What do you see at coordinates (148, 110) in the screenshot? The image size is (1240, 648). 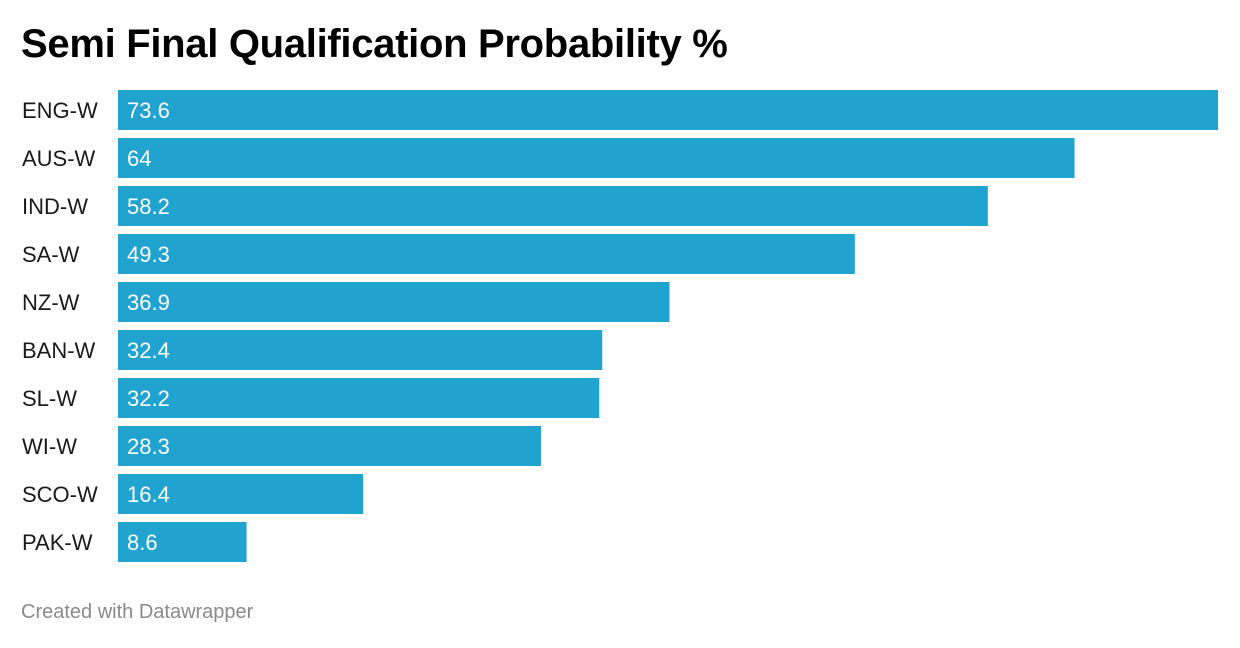 I see `value-label: 73.6` at bounding box center [148, 110].